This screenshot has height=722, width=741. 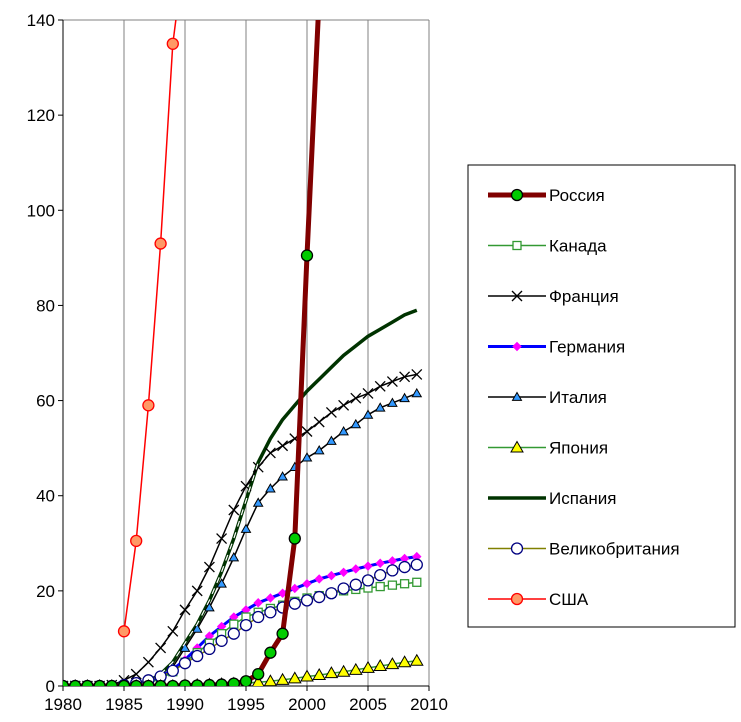 I want to click on y-tick-label-100: 100, so click(x=41, y=210).